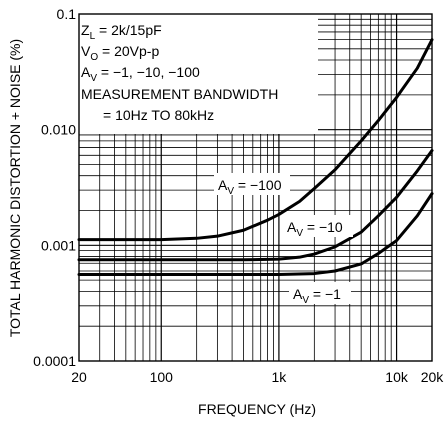  I want to click on x-tick-label: 20k, so click(433, 377).